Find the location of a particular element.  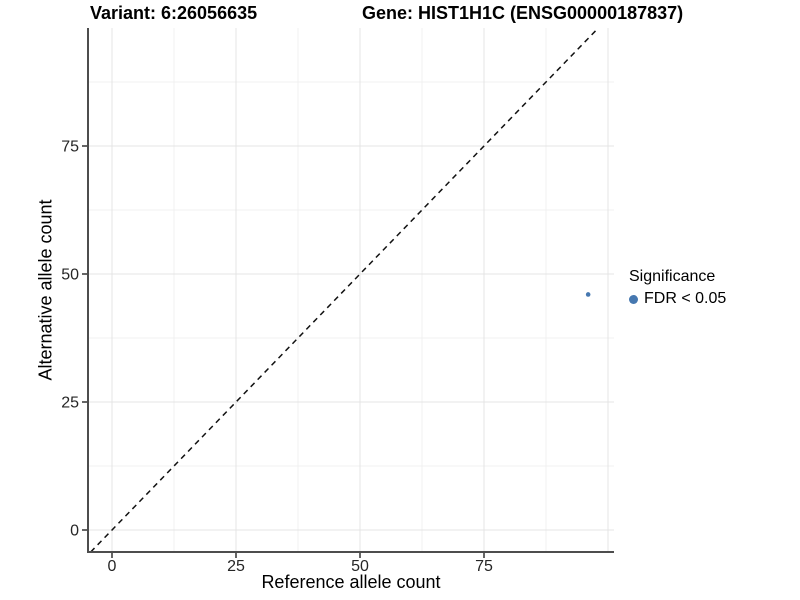

data-point is located at coordinates (588, 294).